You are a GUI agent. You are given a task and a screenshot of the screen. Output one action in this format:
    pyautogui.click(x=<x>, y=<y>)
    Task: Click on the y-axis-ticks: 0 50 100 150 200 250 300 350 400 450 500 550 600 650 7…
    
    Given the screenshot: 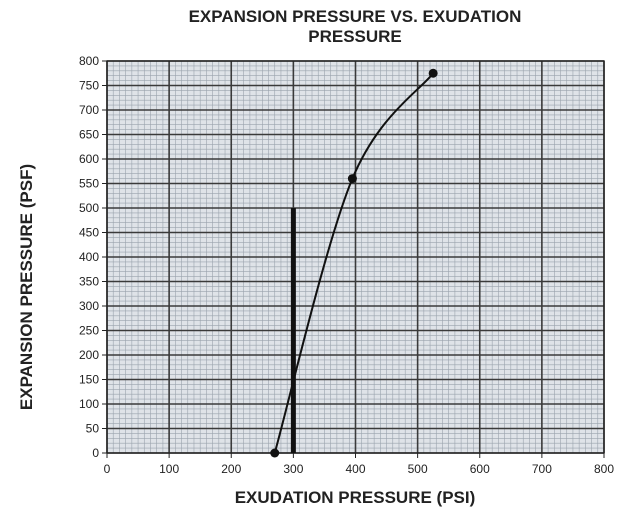 What is the action you would take?
    pyautogui.click(x=93, y=257)
    